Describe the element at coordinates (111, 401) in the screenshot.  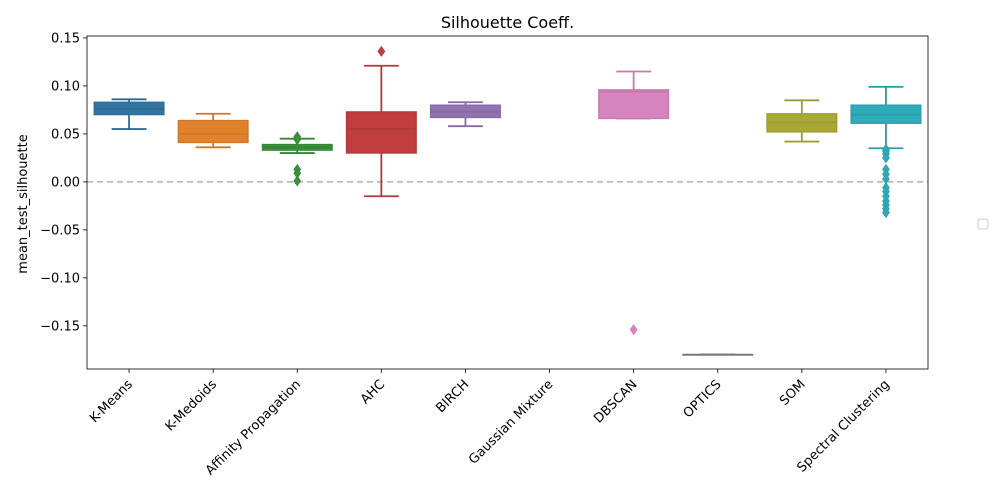
I see `x-tick-label: K-Means` at that location.